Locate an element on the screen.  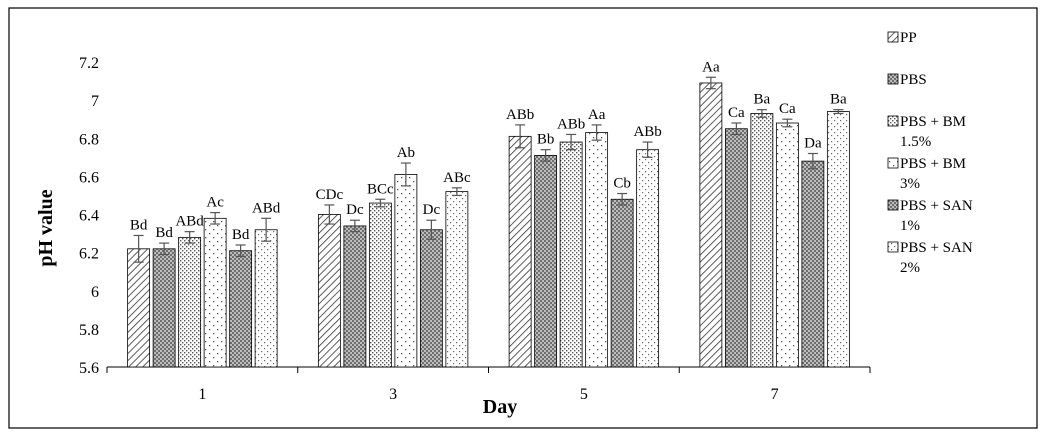
y-tick-label: 6.8 is located at coordinates (89, 139).